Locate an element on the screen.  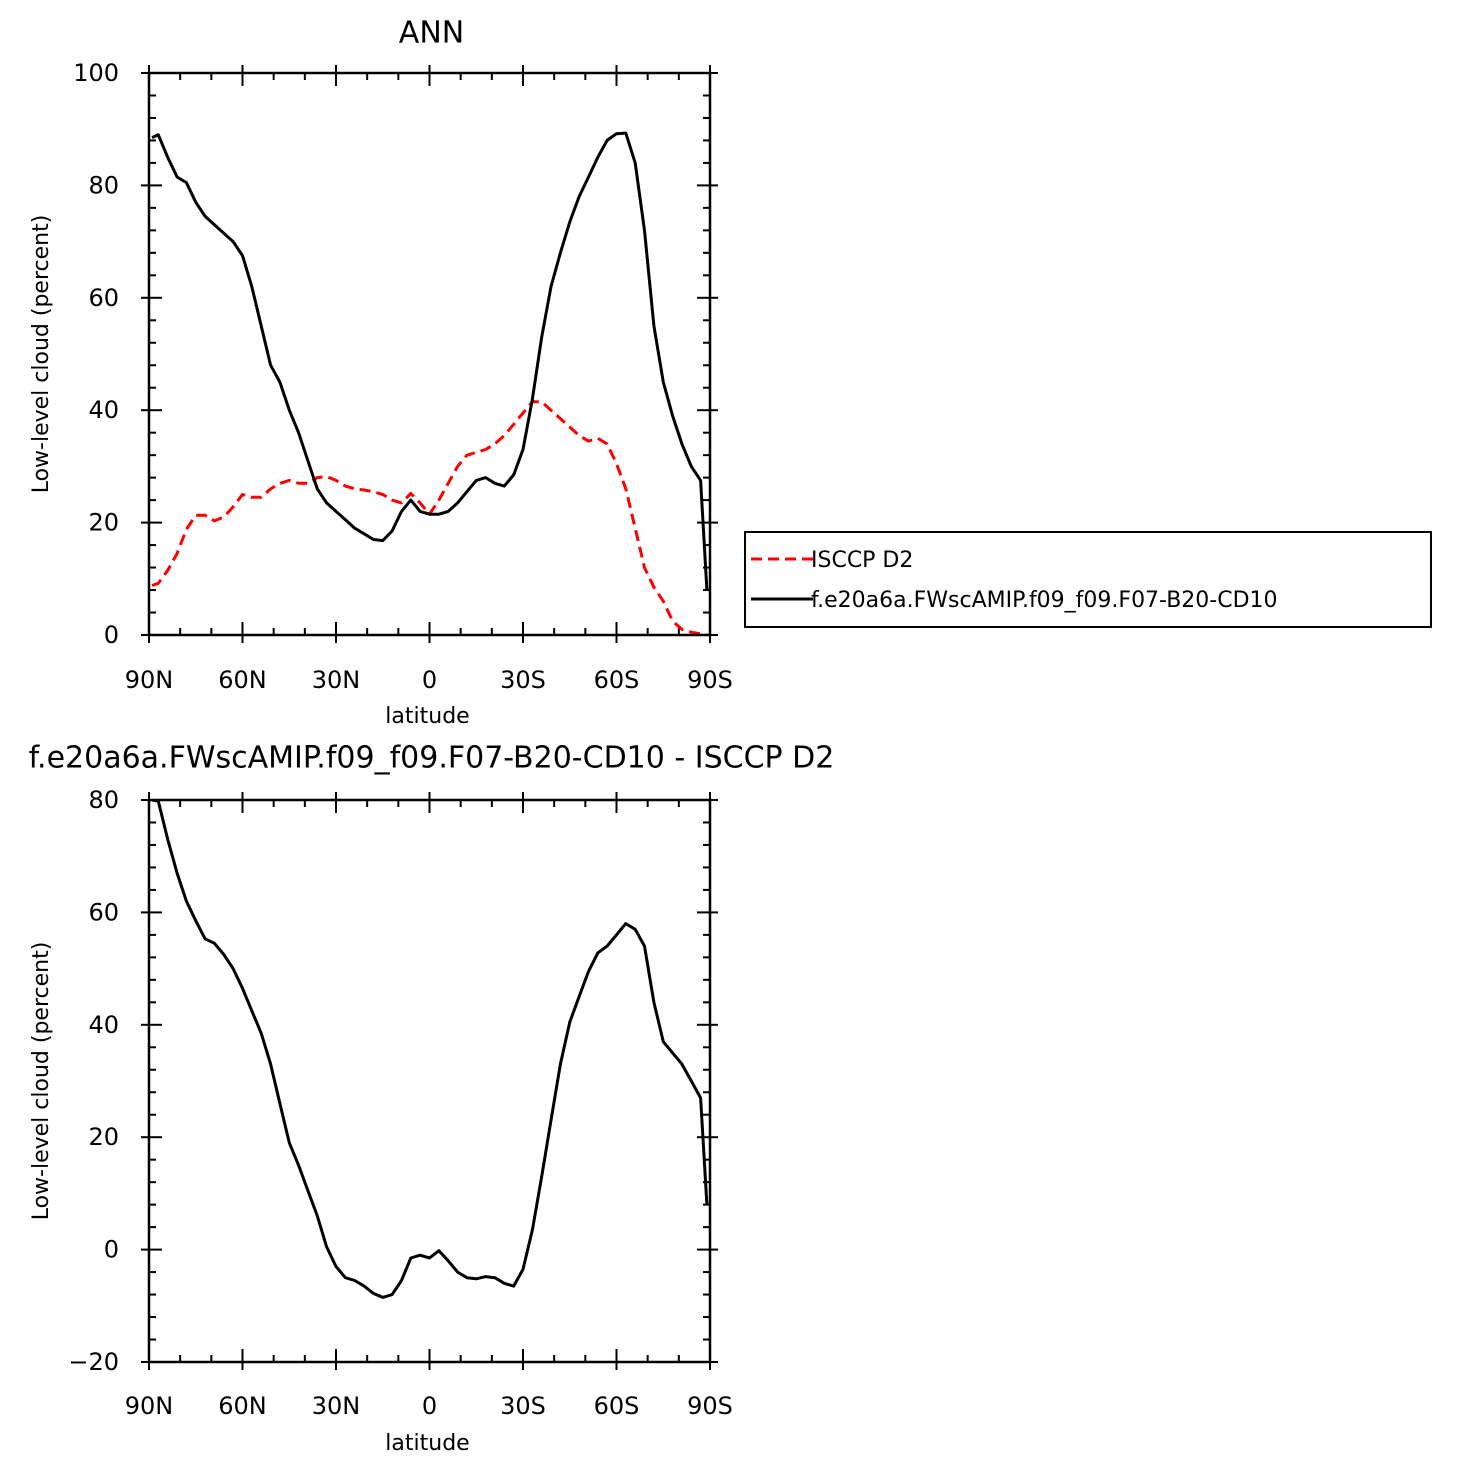
legend-box is located at coordinates (1088, 579).